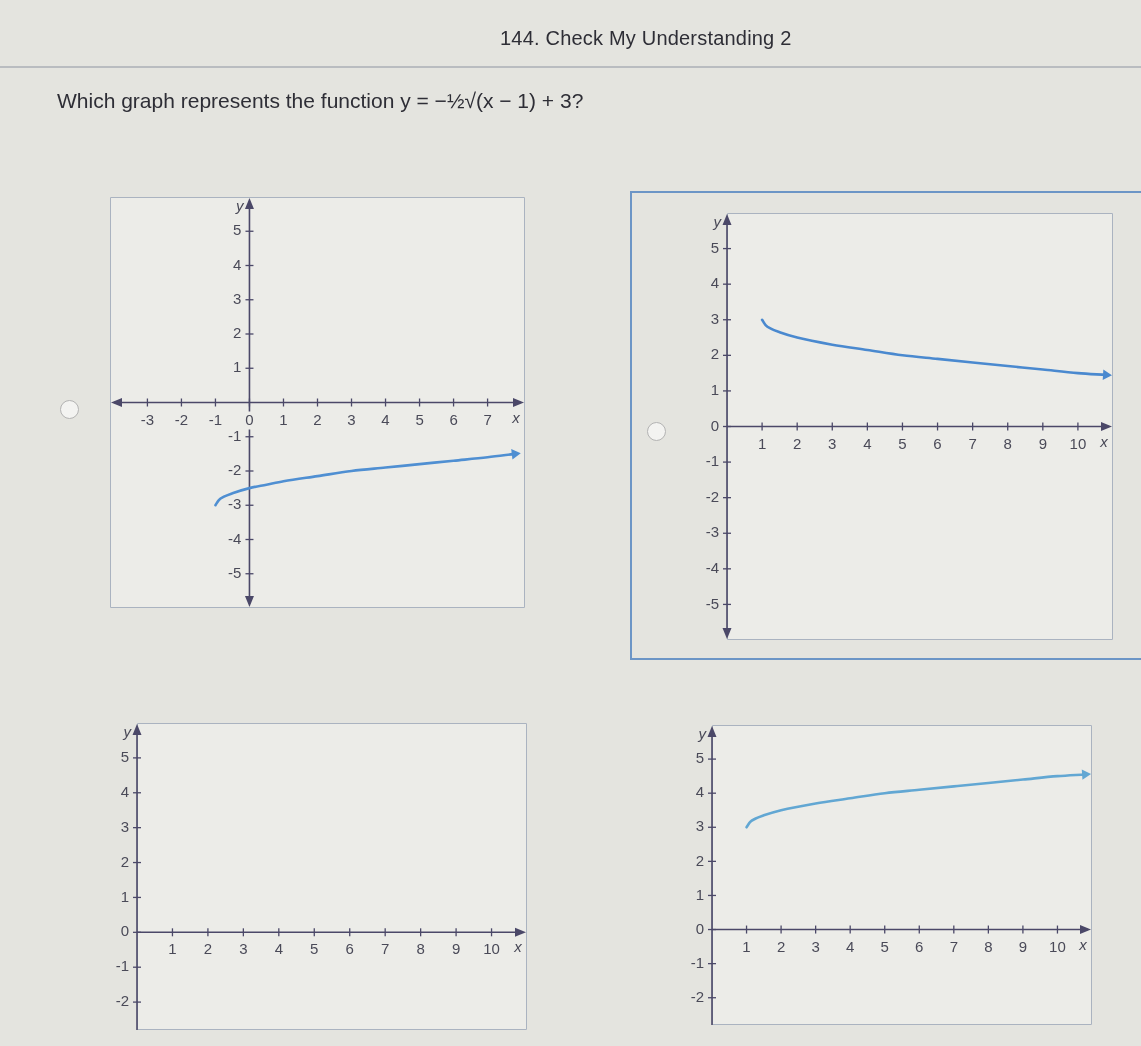 The image size is (1141, 1046). I want to click on x-tick-label: 0, so click(249, 419).